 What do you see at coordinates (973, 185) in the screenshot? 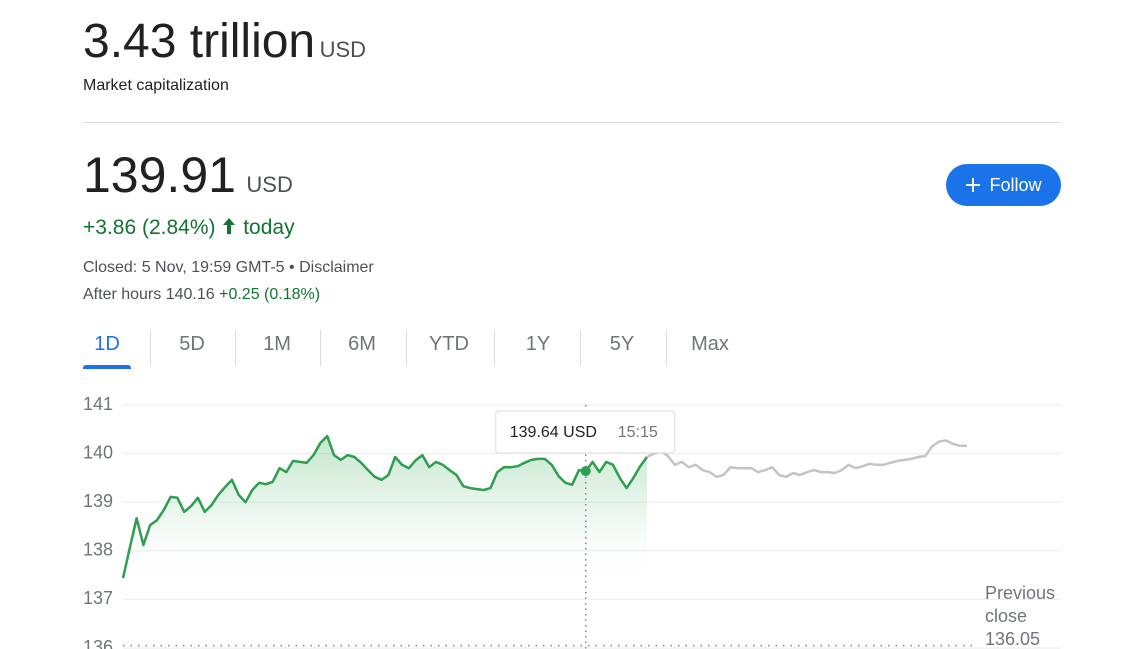
I see `plus-icon` at bounding box center [973, 185].